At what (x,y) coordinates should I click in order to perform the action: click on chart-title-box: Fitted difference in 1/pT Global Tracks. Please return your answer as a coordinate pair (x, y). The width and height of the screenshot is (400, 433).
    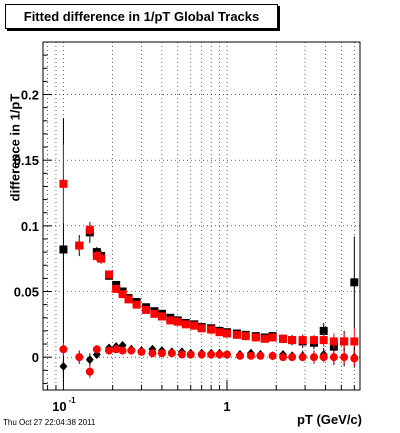
    Looking at the image, I should click on (141, 16).